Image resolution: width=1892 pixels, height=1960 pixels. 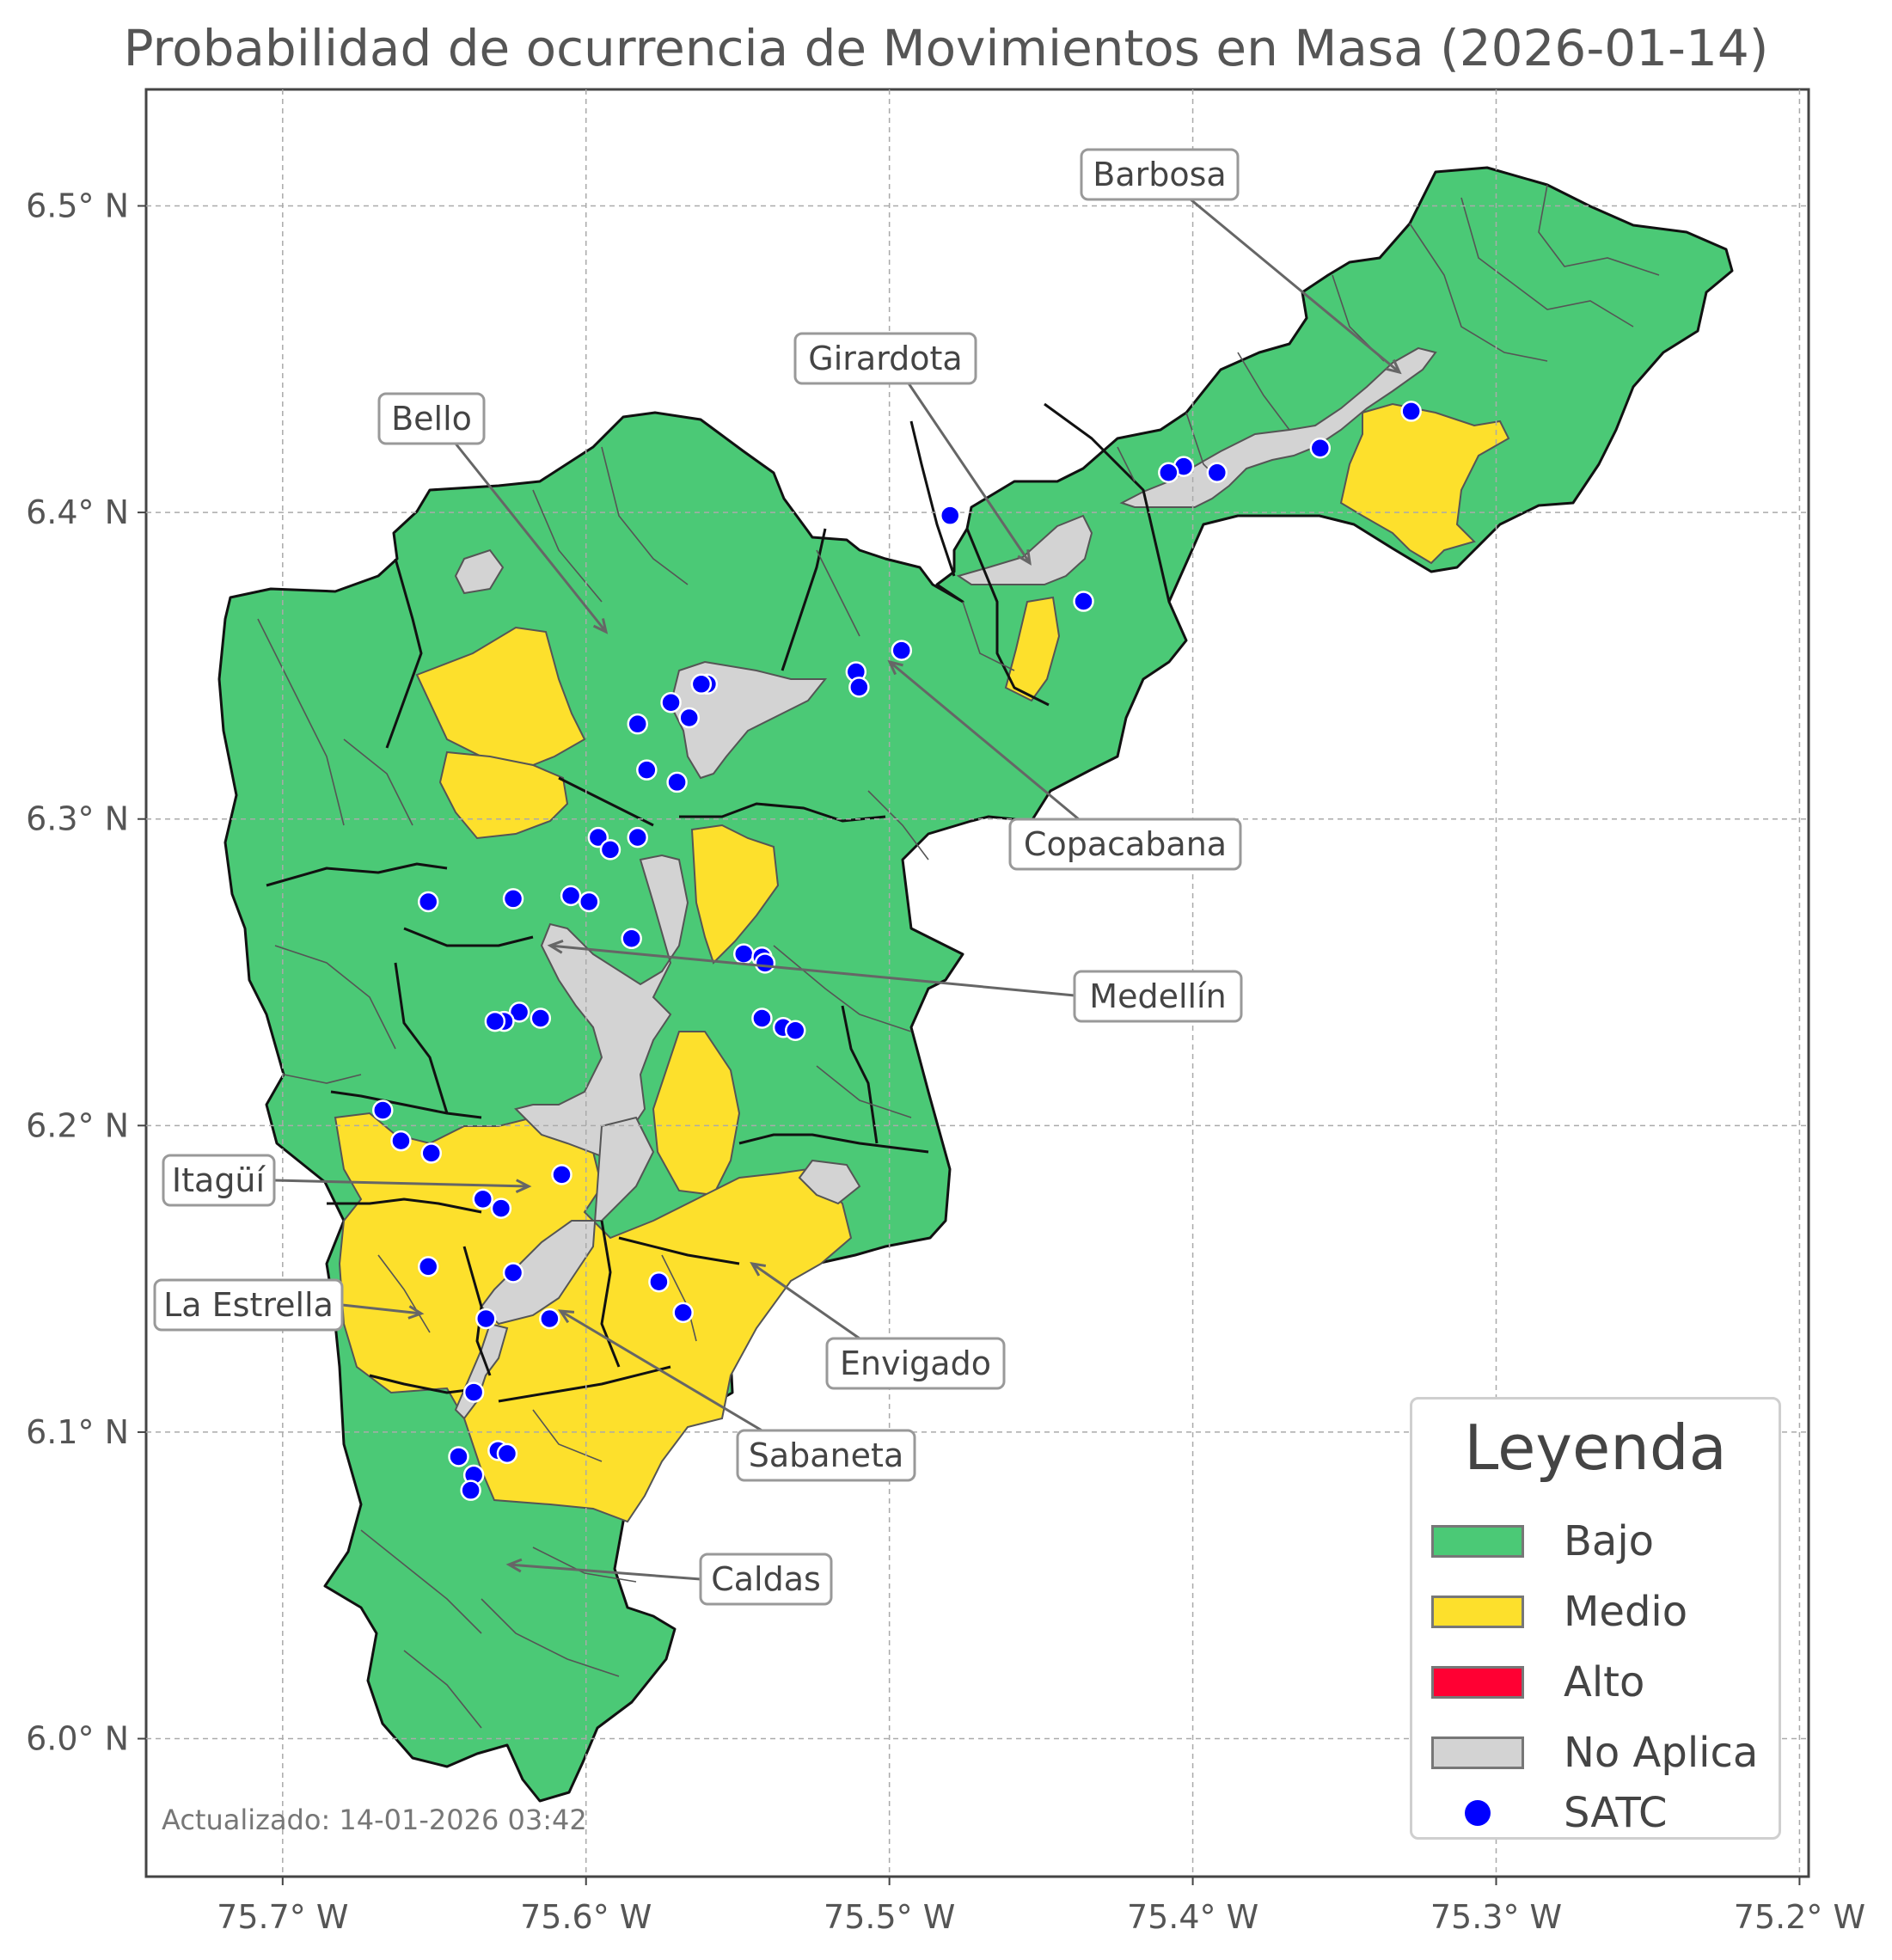 What do you see at coordinates (347, 1180) in the screenshot?
I see `callout-itagui: Itagüí` at bounding box center [347, 1180].